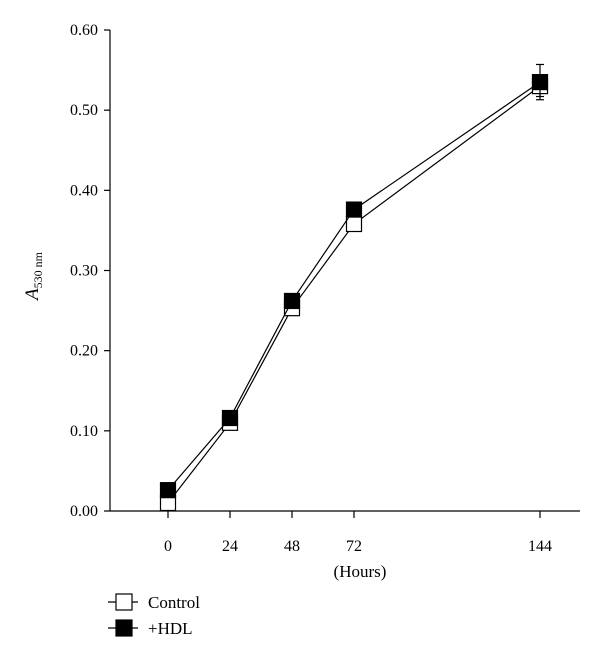 Image resolution: width=600 pixels, height=658 pixels. Describe the element at coordinates (84, 110) in the screenshot. I see `y-tick-label: 0.50` at that location.